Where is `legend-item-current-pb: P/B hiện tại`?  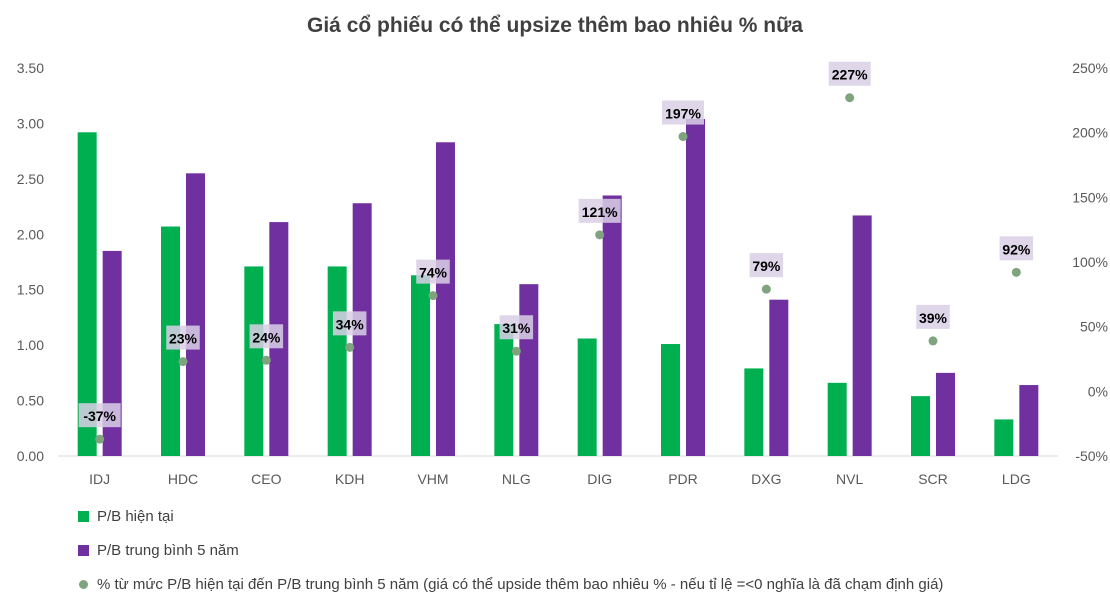 legend-item-current-pb: P/B hiện tại is located at coordinates (126, 516).